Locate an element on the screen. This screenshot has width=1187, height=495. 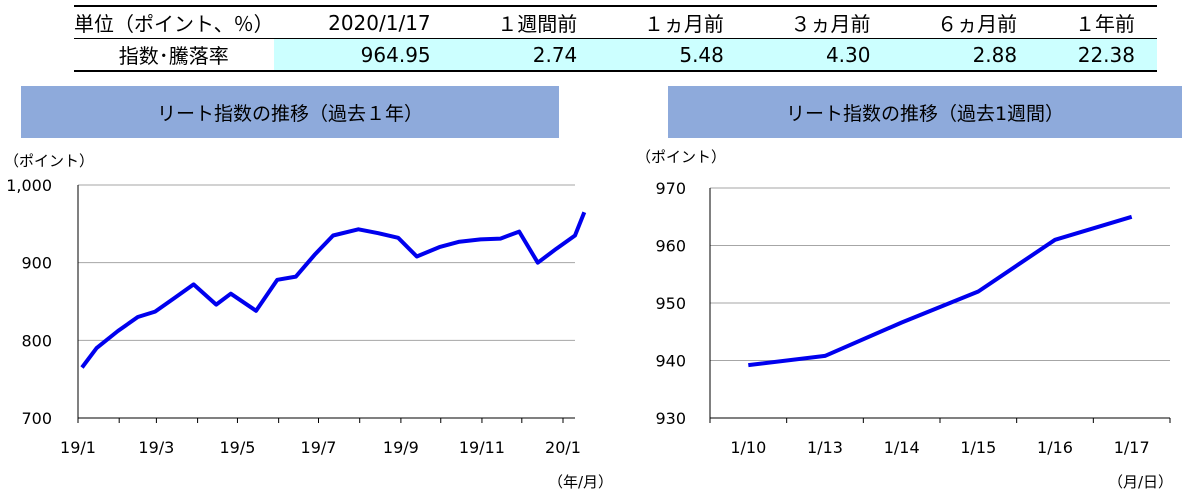
y-tick-label: 700 is located at coordinates (36, 418).